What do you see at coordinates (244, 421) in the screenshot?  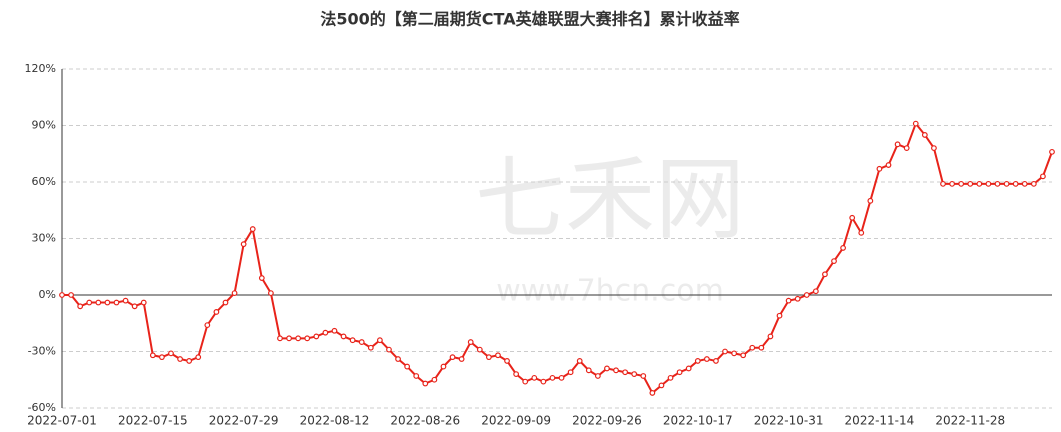 I see `x-tick-label: 2022-07-29` at bounding box center [244, 421].